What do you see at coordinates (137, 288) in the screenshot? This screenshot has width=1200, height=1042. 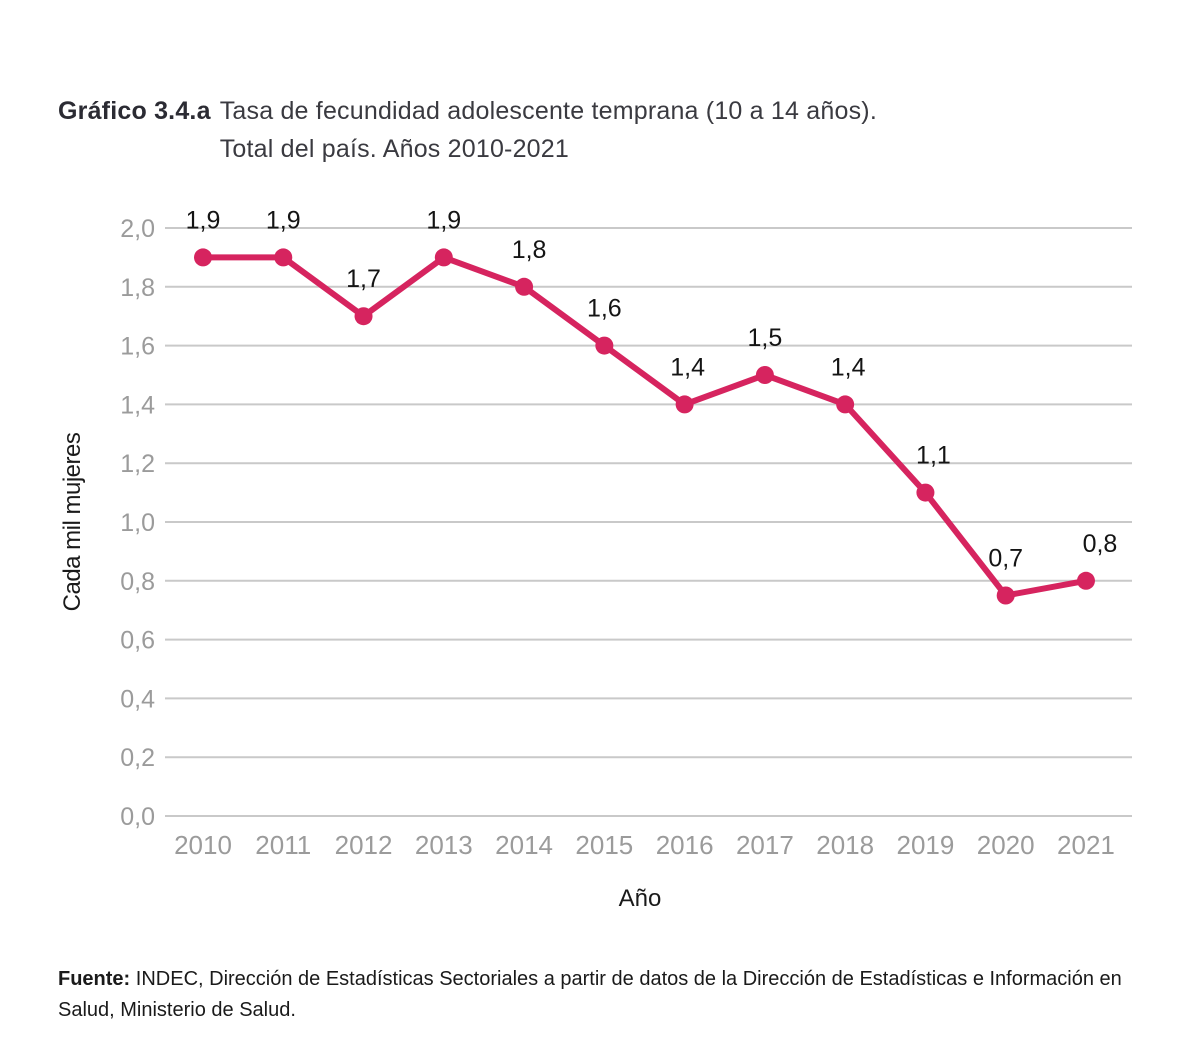 I see `y-tick-label: 1,8` at bounding box center [137, 288].